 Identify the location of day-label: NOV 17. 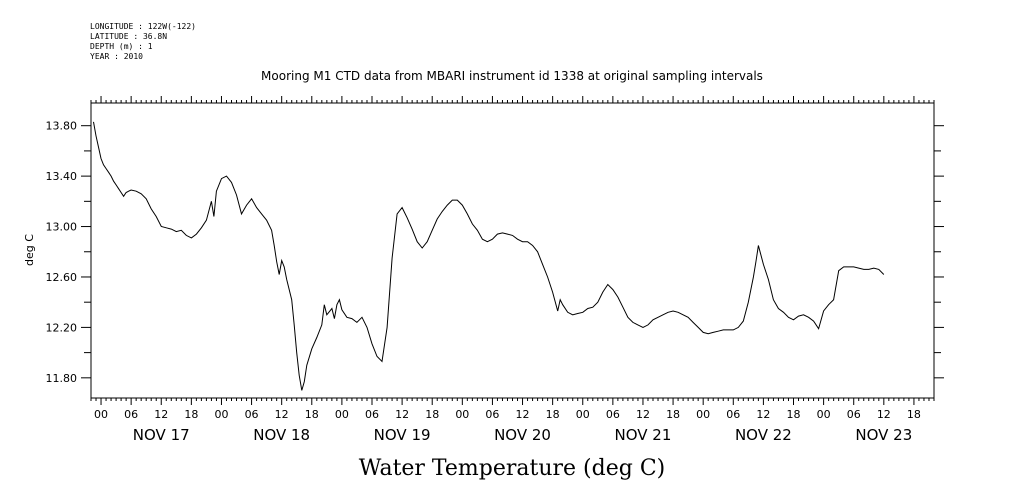
(161, 435).